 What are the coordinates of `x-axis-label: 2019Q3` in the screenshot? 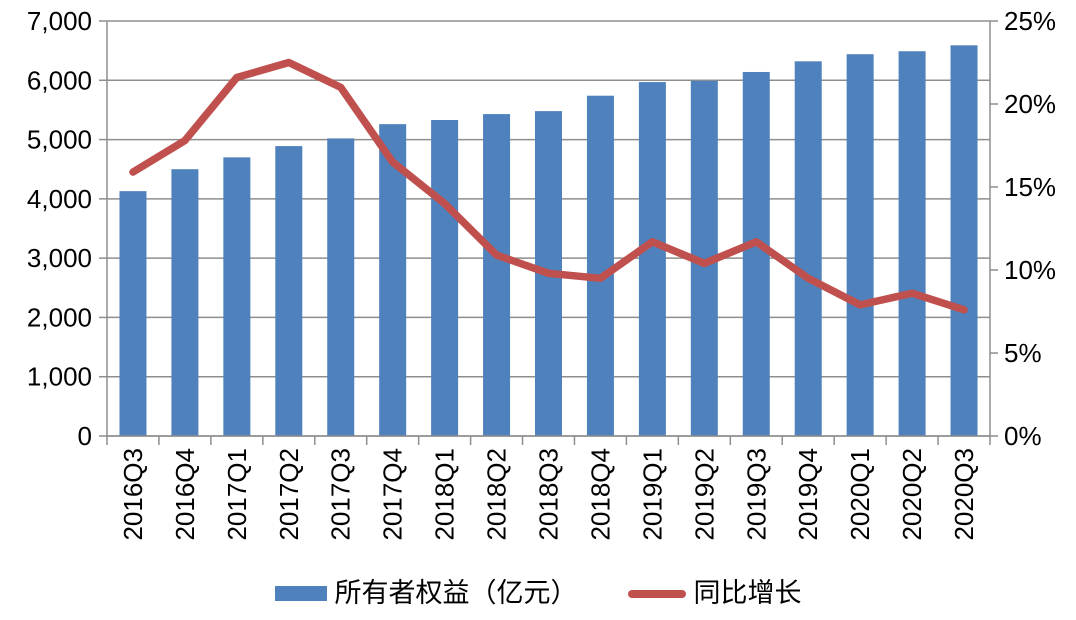 It's located at (756, 494).